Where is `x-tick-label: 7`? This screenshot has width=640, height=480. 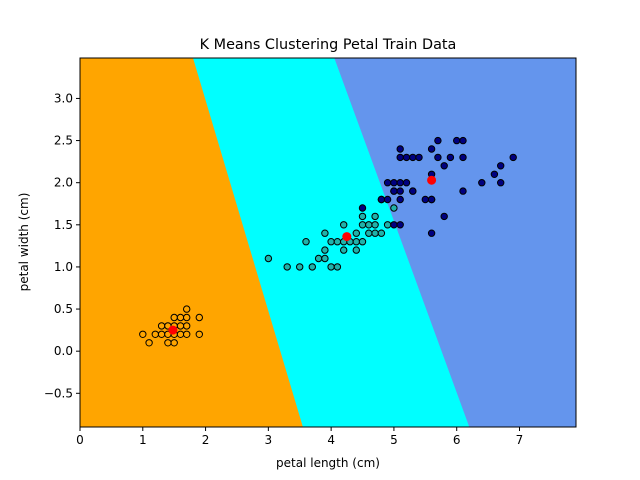 x-tick-label: 7 is located at coordinates (520, 440).